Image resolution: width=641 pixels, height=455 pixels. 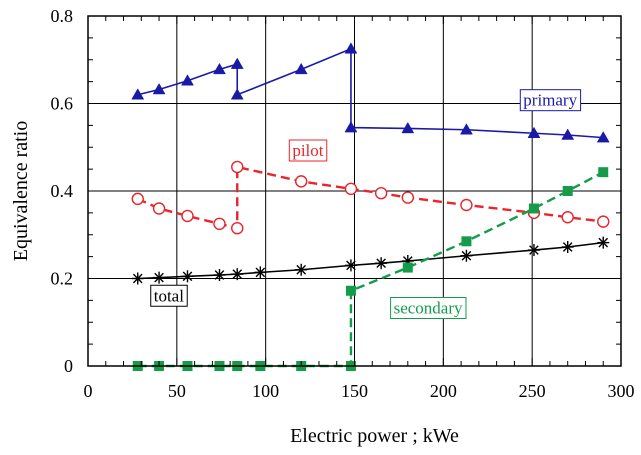 I want to click on pilot-label: pilot, so click(x=308, y=150).